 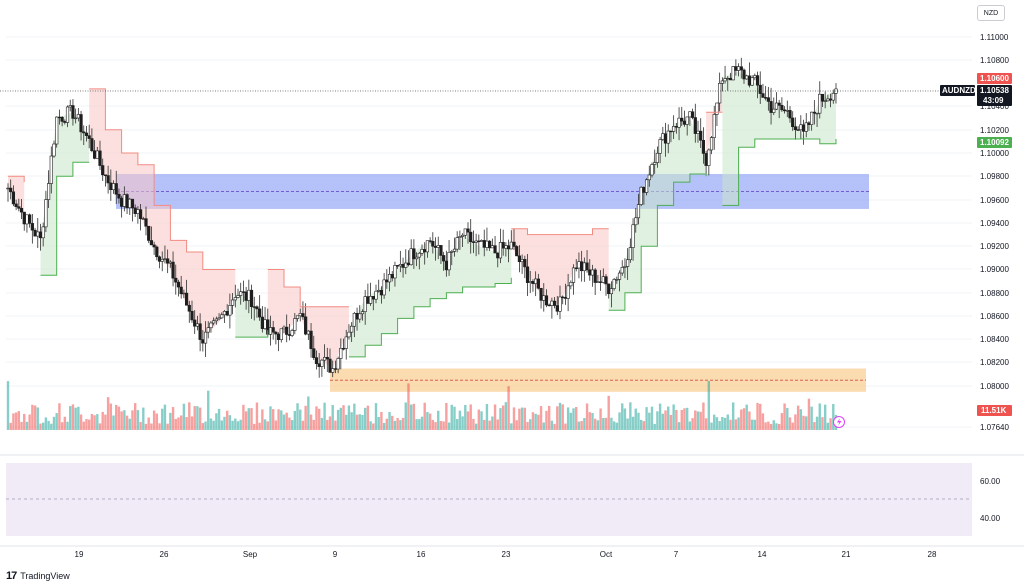 What do you see at coordinates (994, 176) in the screenshot?
I see `y-tick-label: 1.09800` at bounding box center [994, 176].